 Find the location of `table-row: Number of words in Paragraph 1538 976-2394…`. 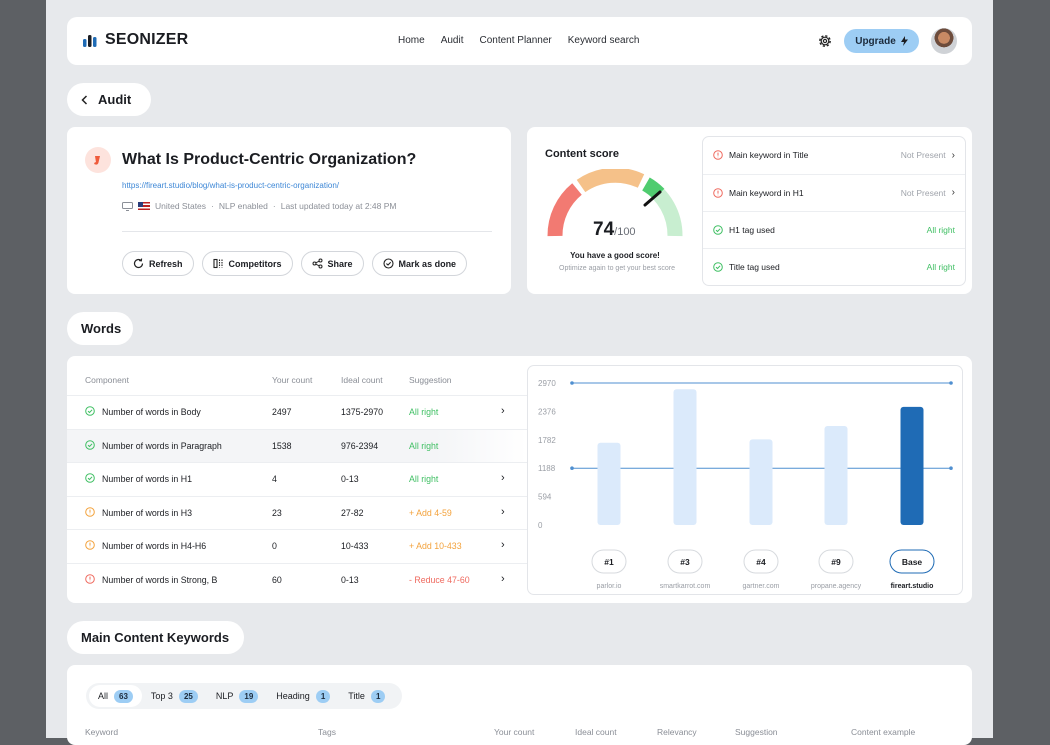

table-row: Number of words in Paragraph 1538 976-2394… is located at coordinates (297, 445).